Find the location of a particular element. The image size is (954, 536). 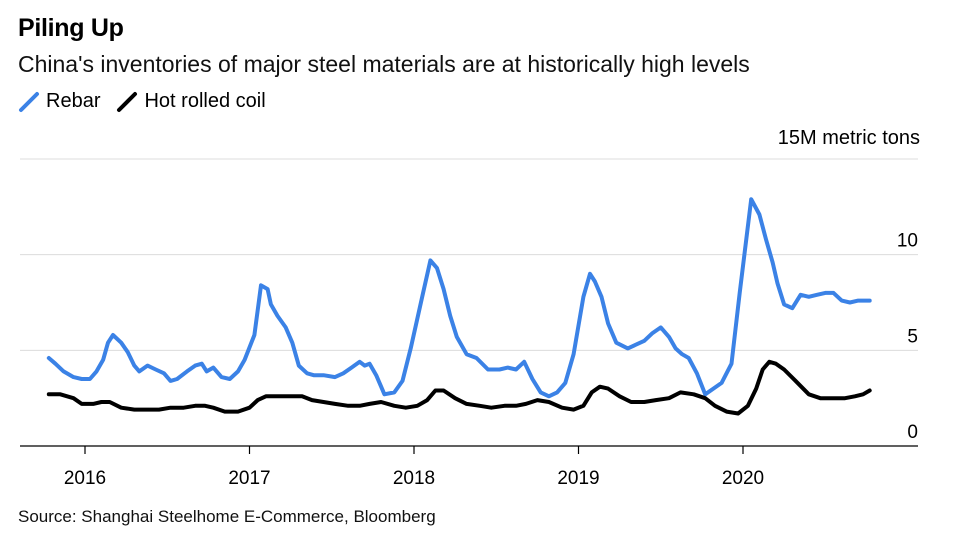

x-tick-label: 2020 is located at coordinates (743, 478).